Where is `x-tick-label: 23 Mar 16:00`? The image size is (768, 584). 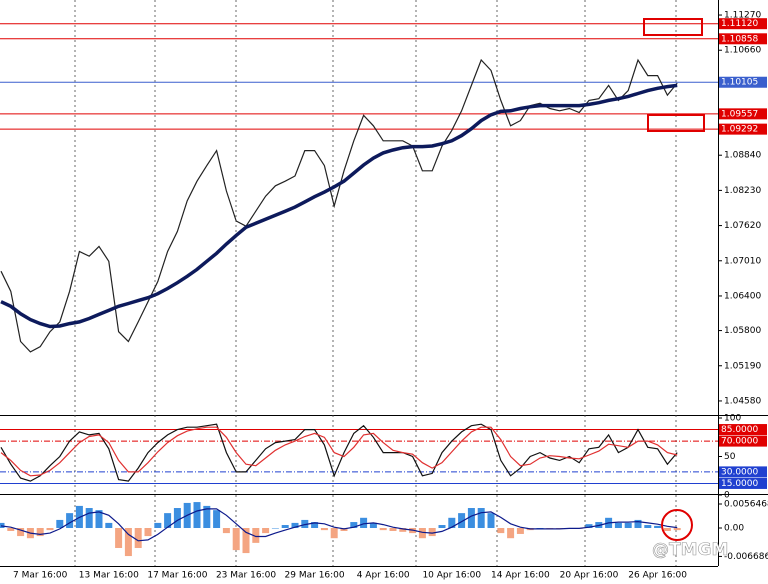 x-tick-label: 23 Mar 16:00 is located at coordinates (246, 576).